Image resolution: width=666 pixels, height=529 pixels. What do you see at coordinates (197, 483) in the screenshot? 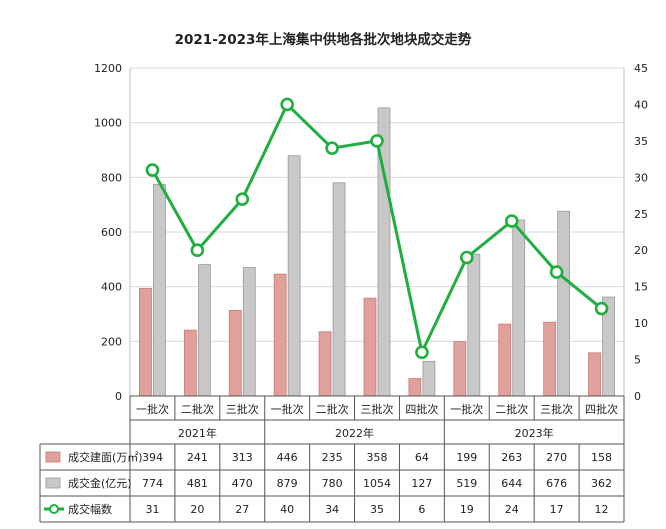
I see `table-value: 481` at bounding box center [197, 483].